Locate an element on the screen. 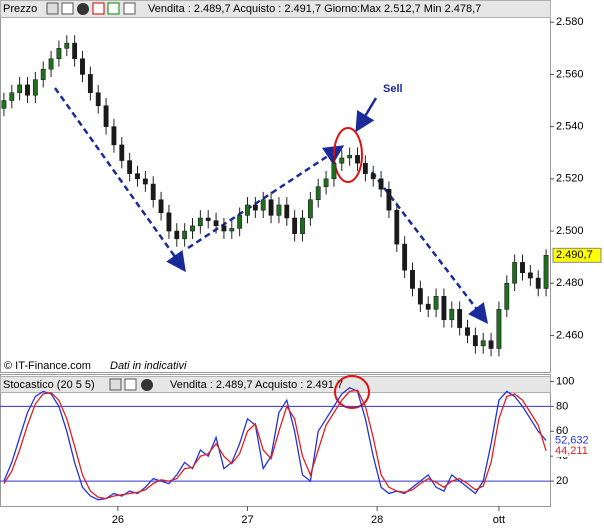  trend-arrow is located at coordinates (119, 180).